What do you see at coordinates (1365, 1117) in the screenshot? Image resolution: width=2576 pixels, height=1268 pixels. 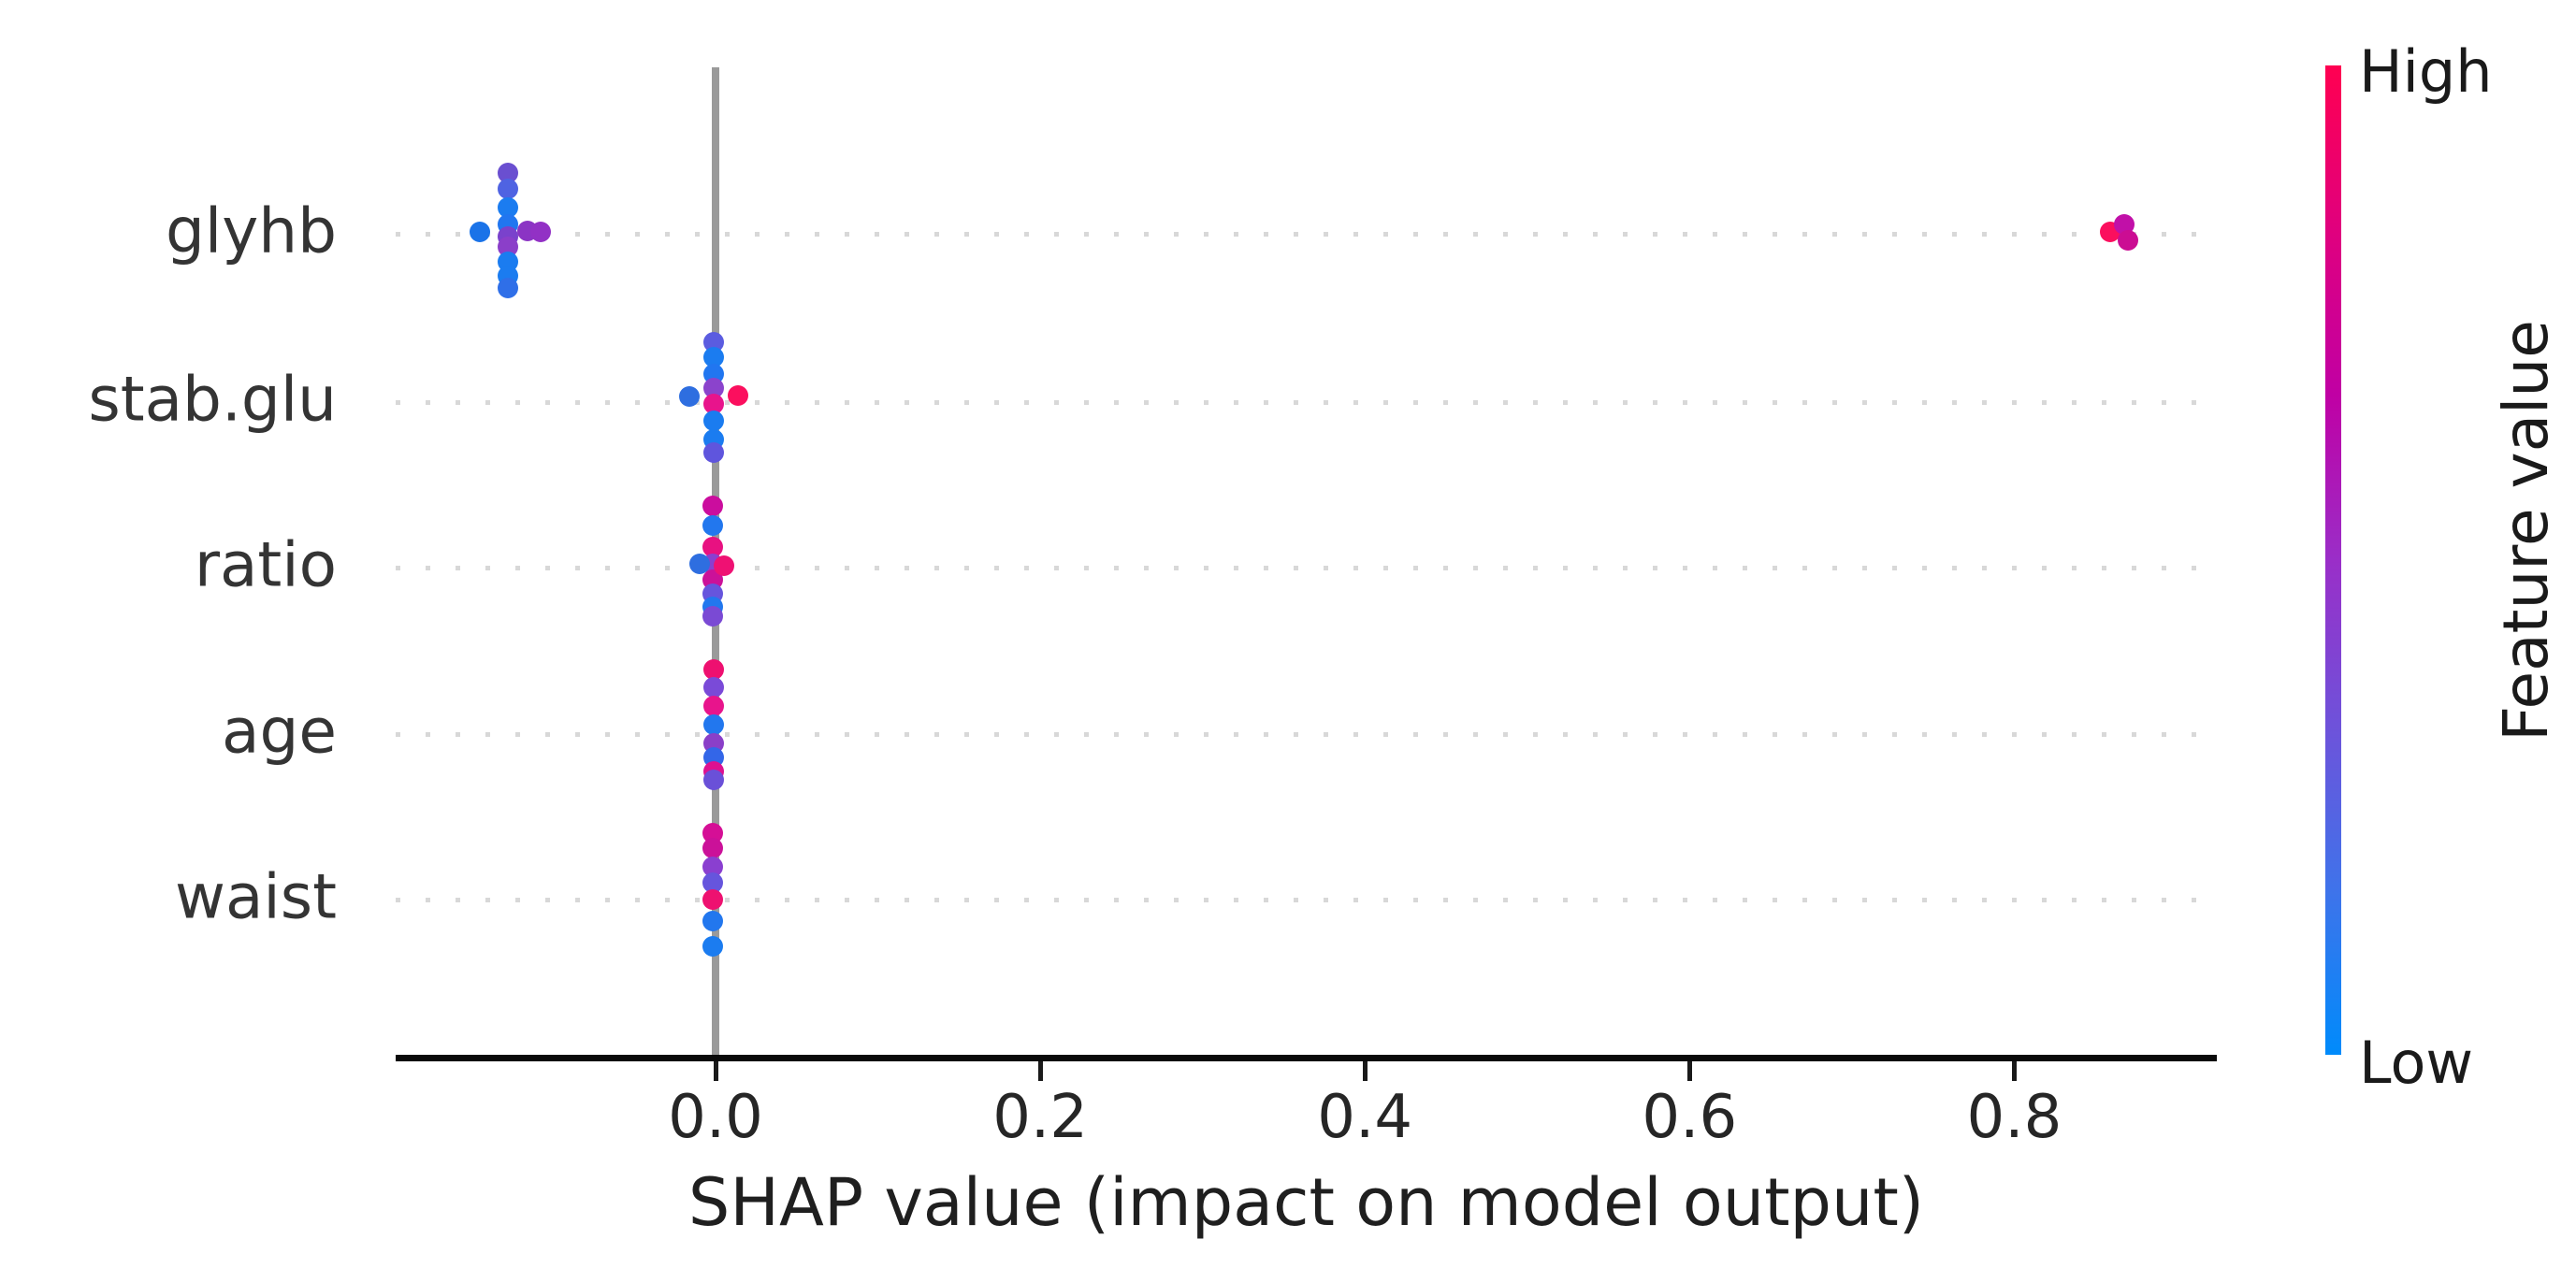 I see `x-tick-label: 0.4` at bounding box center [1365, 1117].